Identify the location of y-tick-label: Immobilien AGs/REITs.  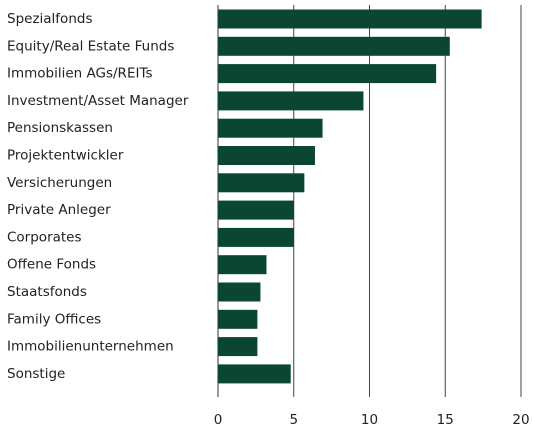
(80, 74).